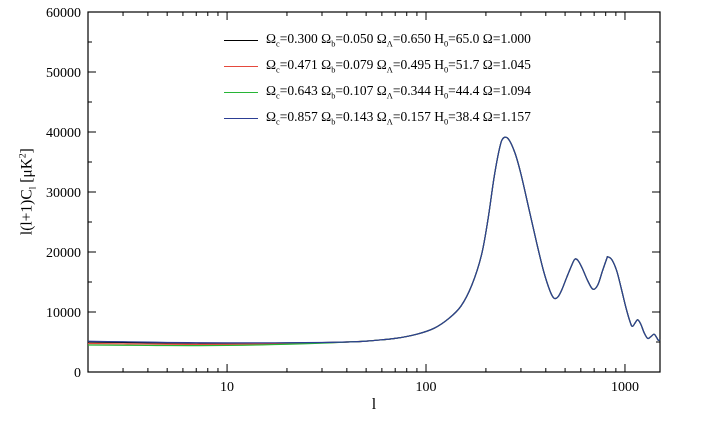  What do you see at coordinates (33, 188) in the screenshot?
I see `y-axis-label-sub: l` at bounding box center [33, 188].